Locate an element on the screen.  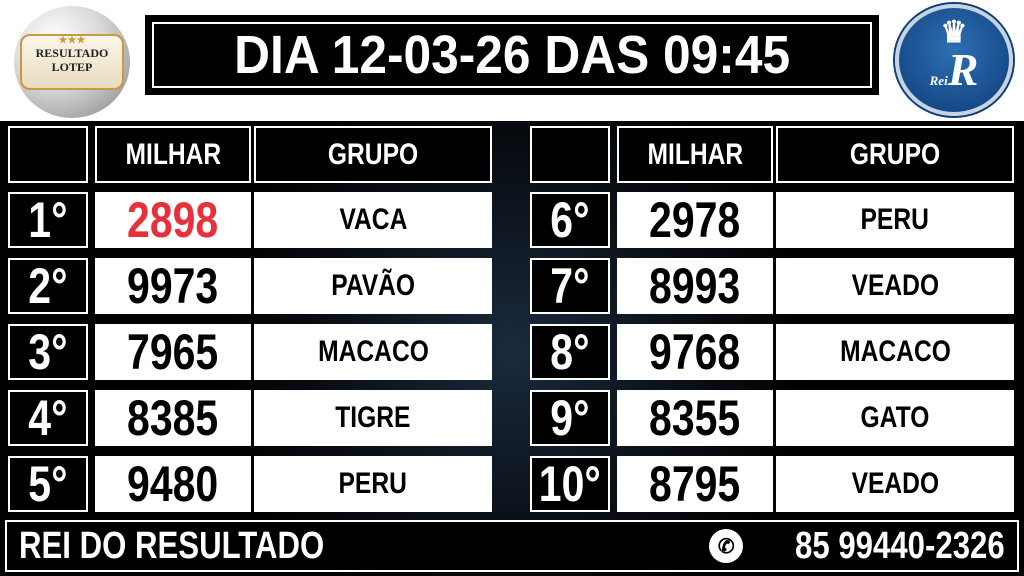
milhar-cell-text: 2898 is located at coordinates (173, 220).